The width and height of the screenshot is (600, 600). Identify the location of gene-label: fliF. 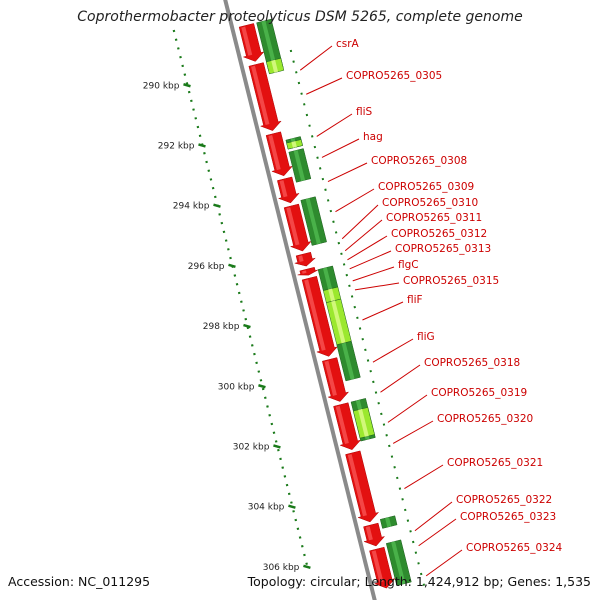
(415, 300).